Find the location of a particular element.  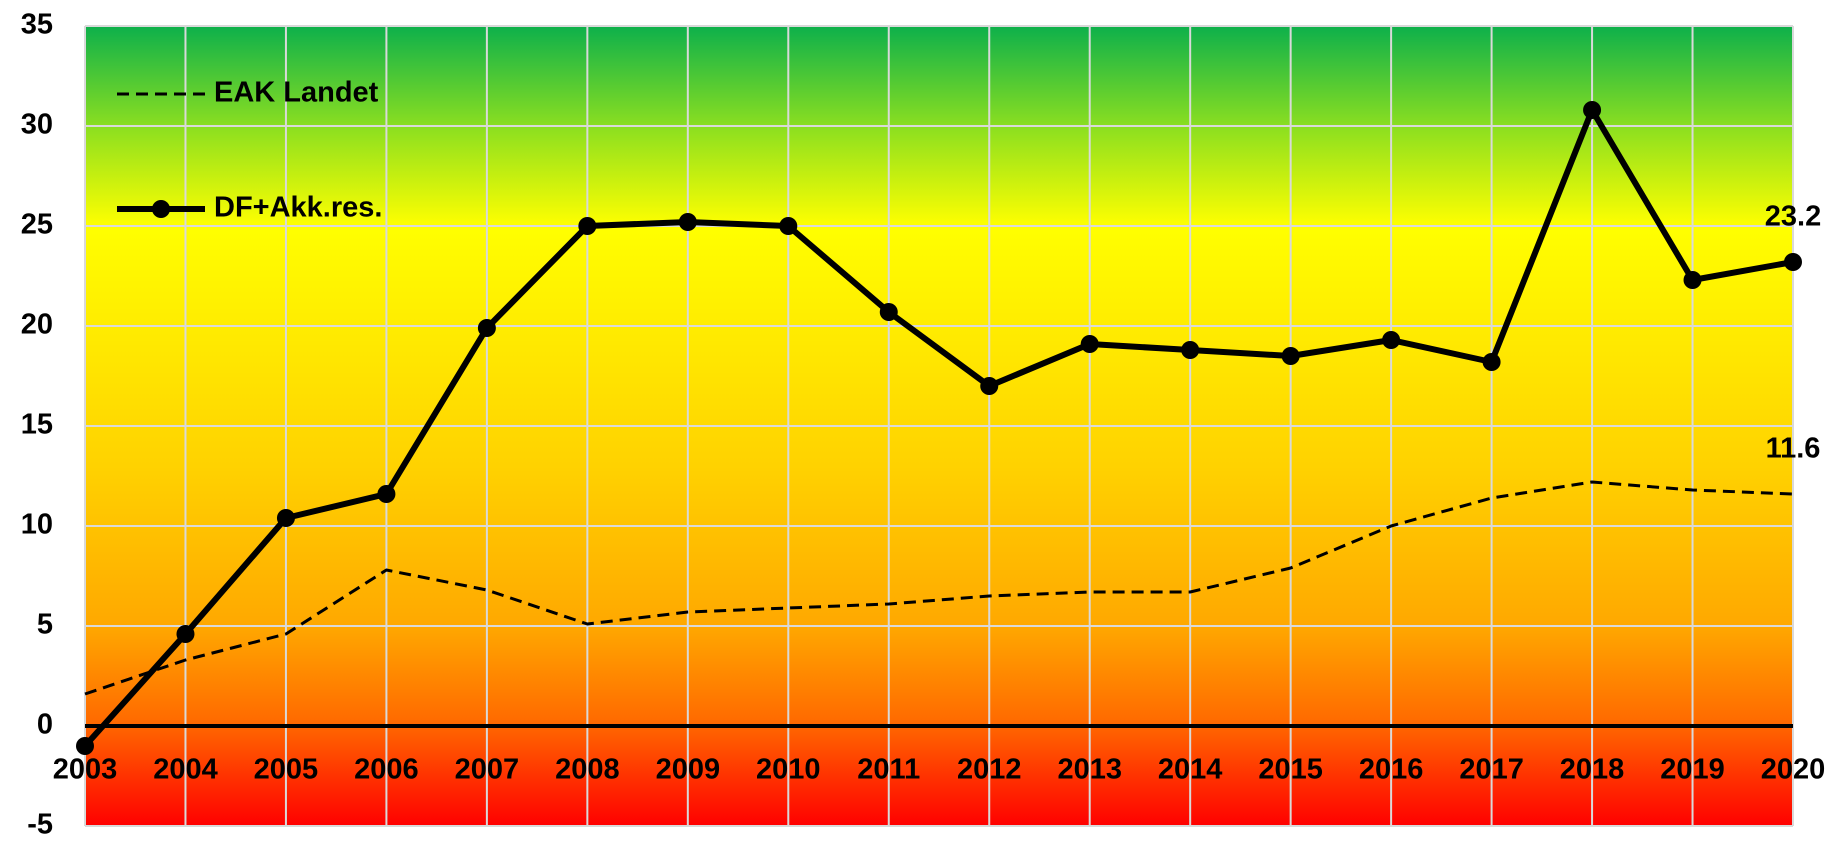

x-tick-label: 2018 is located at coordinates (1592, 770).